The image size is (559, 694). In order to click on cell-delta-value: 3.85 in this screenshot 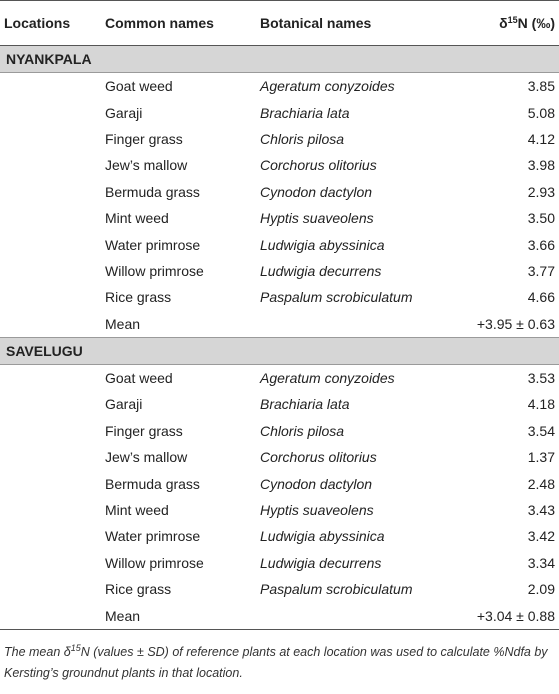, I will do `click(541, 86)`.